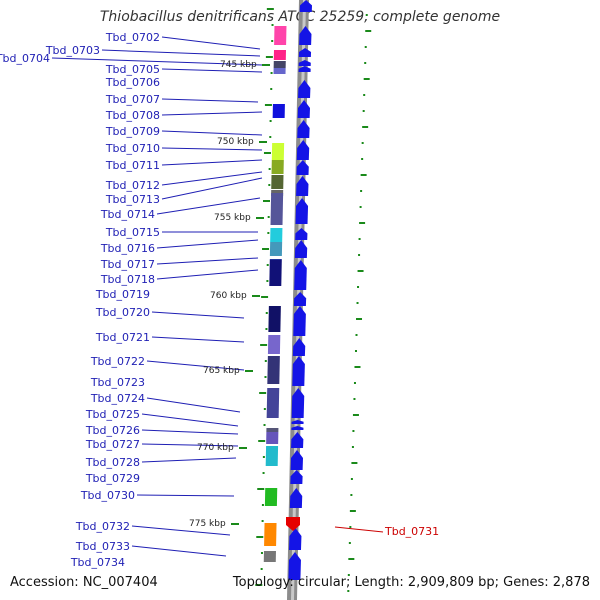 The height and width of the screenshot is (600, 600). Describe the element at coordinates (293, 524) in the screenshot. I see `reverse-gene-arrow` at that location.